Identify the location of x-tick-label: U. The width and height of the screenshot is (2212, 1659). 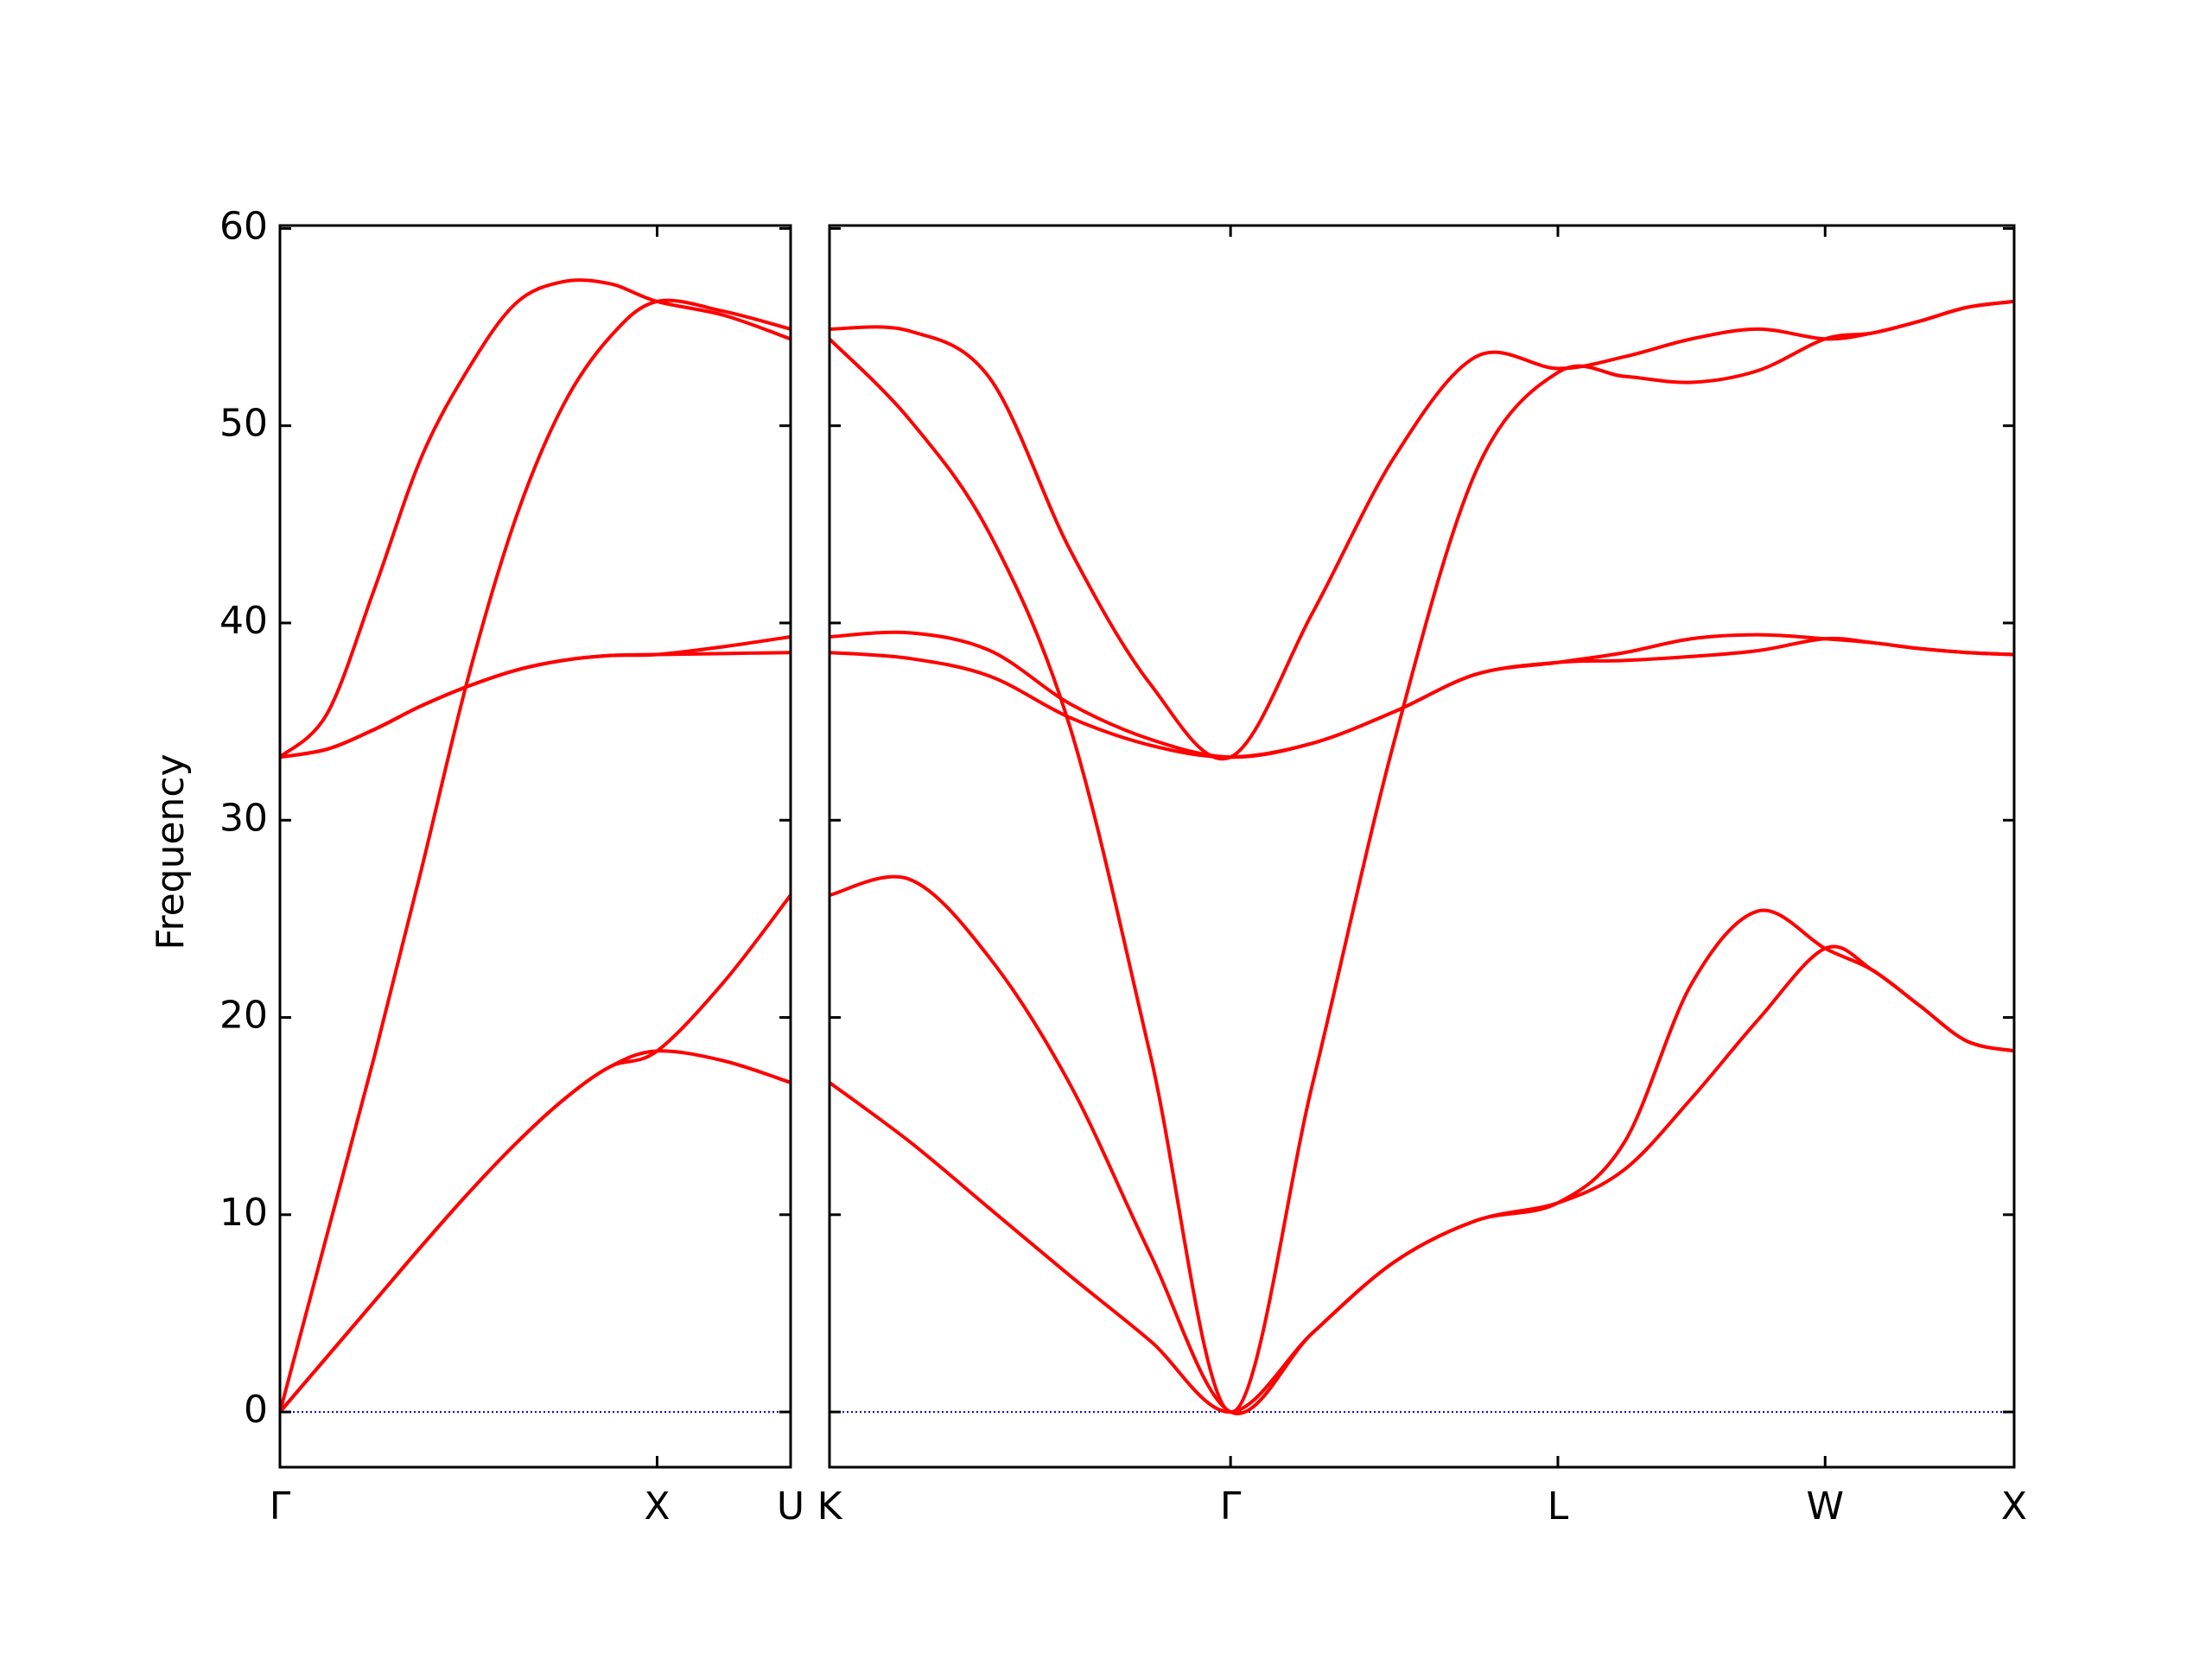
(790, 1506).